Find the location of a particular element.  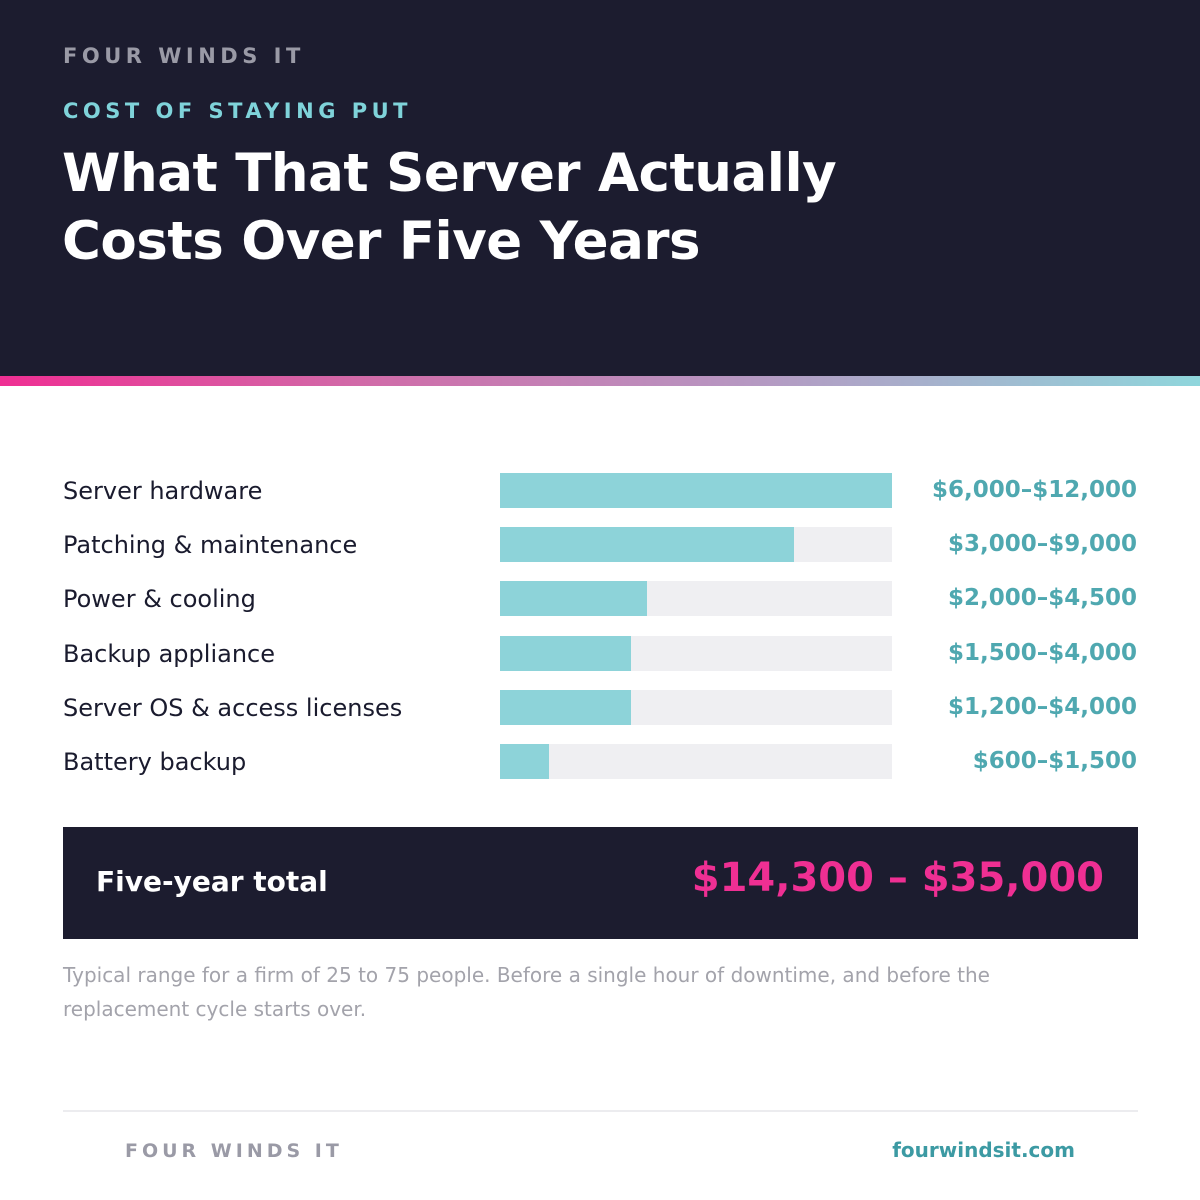

total-value: $14,300 – $35,000 is located at coordinates (897, 878).